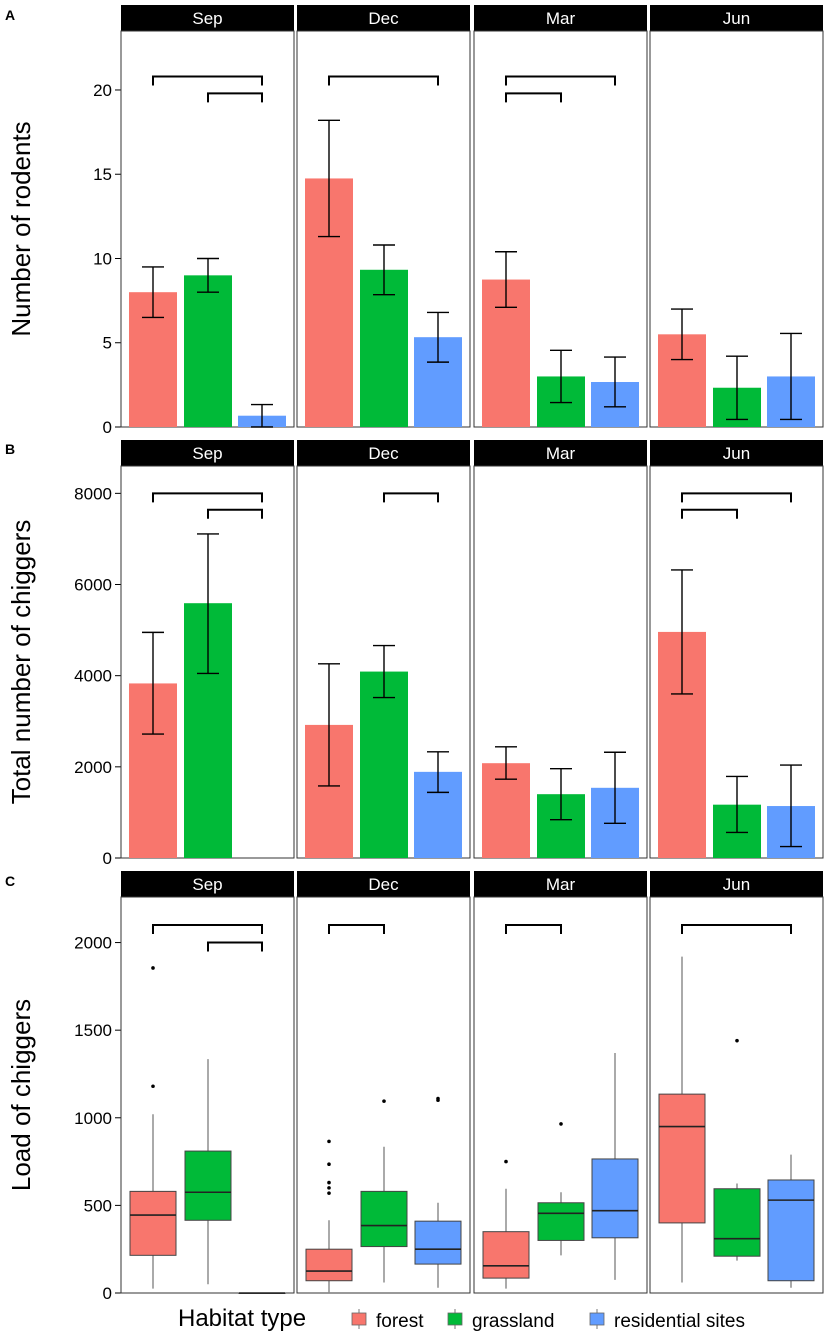  What do you see at coordinates (10, 15) in the screenshot?
I see `panel-tag: A` at bounding box center [10, 15].